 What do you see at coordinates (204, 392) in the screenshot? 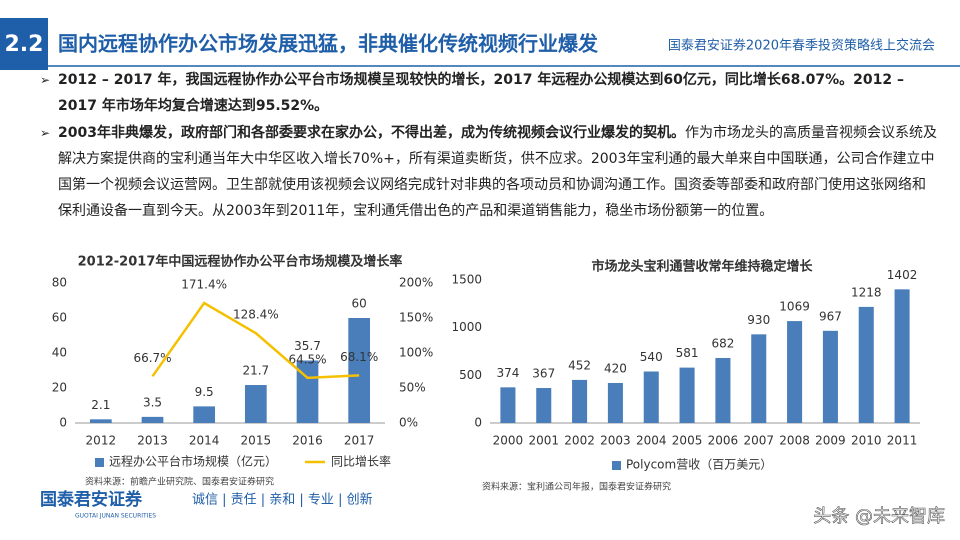
I see `data-label: 9.5` at bounding box center [204, 392].